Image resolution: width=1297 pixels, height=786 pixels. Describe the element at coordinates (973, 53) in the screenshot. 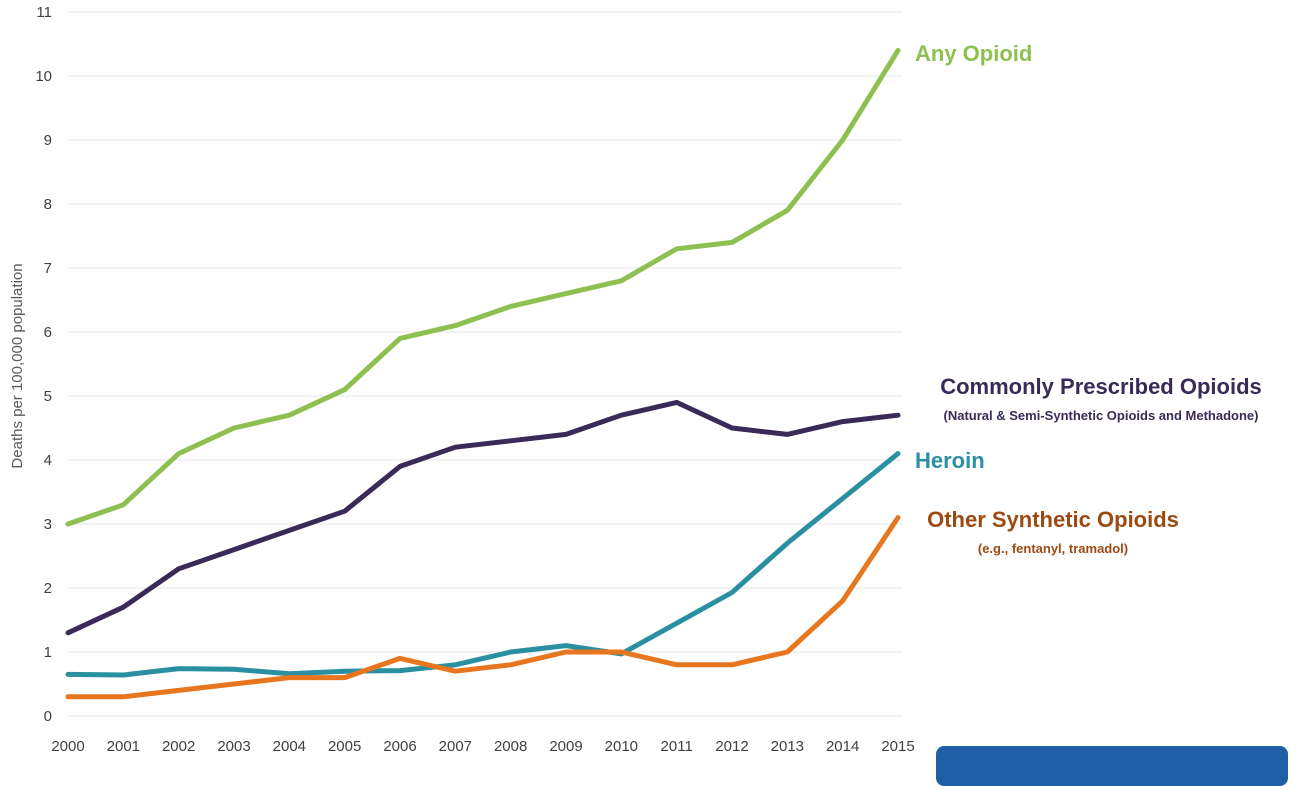

I see `series-label-0: Any Opioid` at that location.